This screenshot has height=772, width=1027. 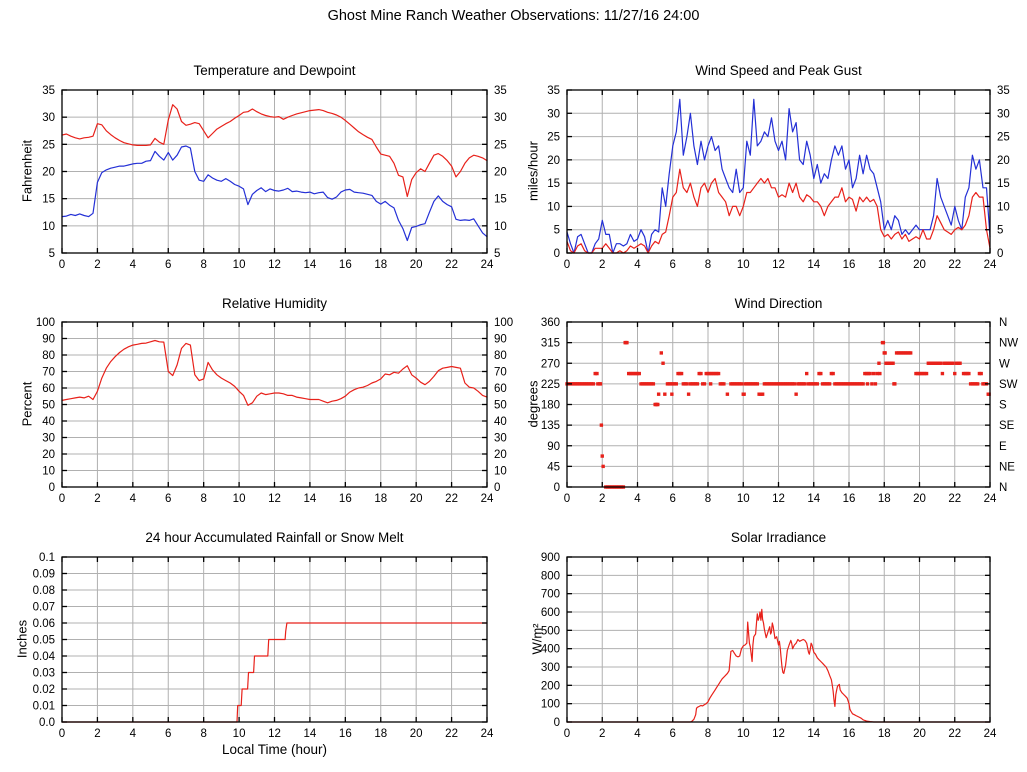 I want to click on svg-text: 0.08, so click(x=44, y=591).